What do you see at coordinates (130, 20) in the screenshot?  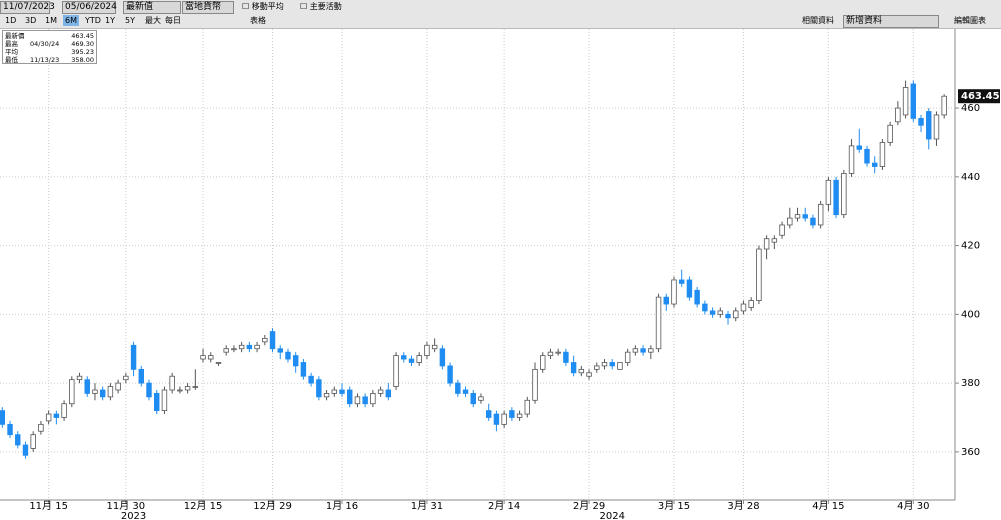 I see `period-button: 5Y` at bounding box center [130, 20].